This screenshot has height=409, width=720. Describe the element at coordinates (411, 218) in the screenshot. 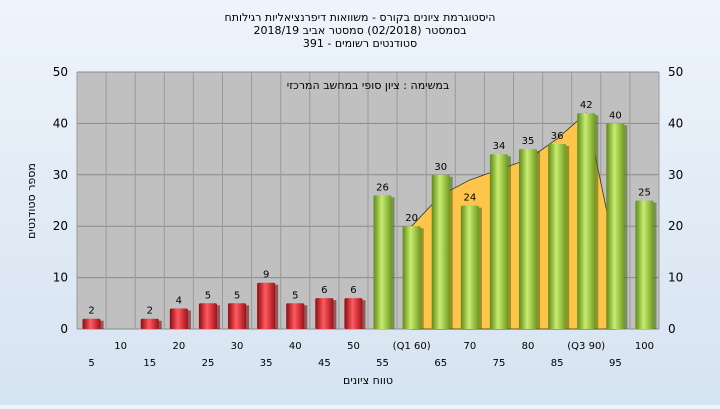

I see `bar-value-label: 20` at that location.